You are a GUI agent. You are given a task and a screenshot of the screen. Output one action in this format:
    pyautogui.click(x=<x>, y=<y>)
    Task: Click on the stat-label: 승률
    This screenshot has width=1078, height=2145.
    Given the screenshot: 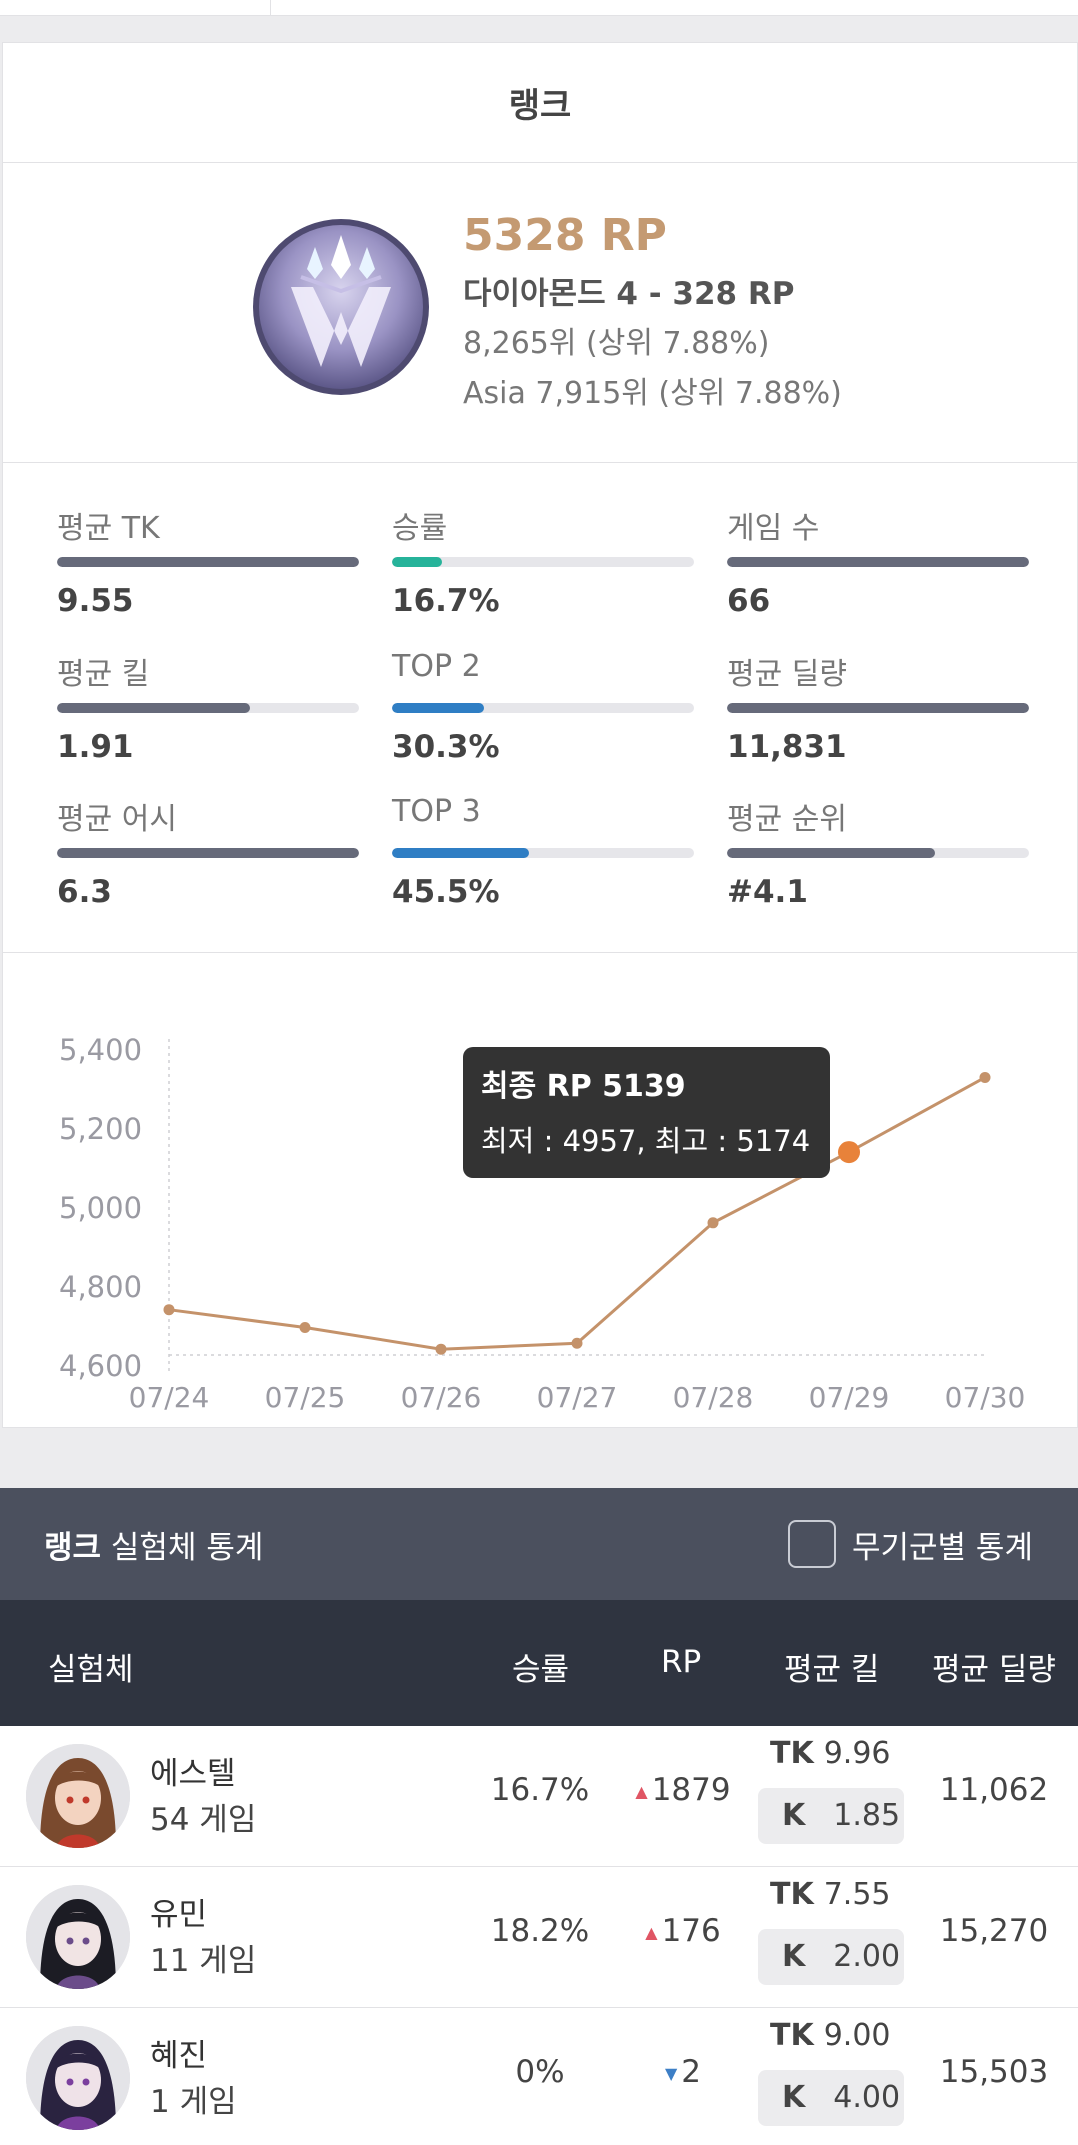 What is the action you would take?
    pyautogui.click(x=420, y=528)
    